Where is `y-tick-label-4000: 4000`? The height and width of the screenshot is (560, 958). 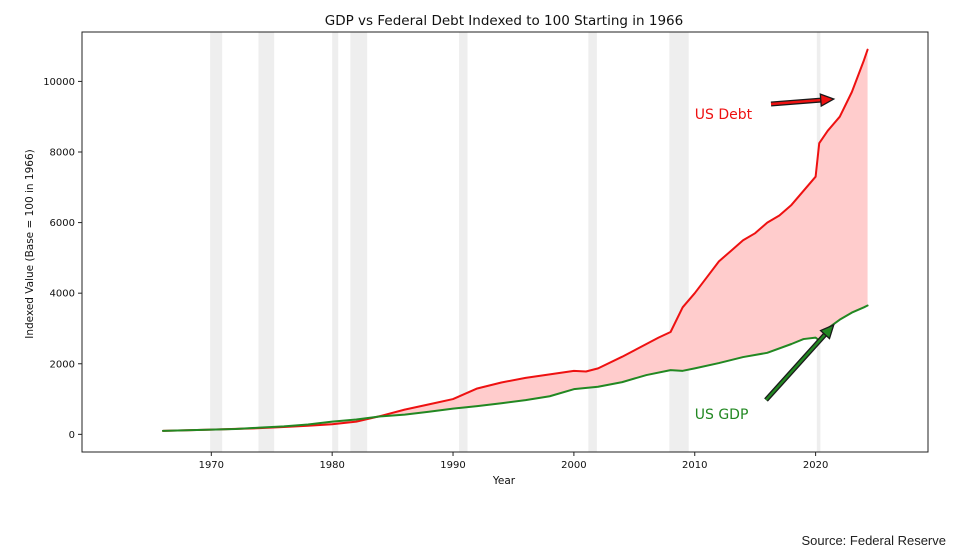
y-tick-label-4000: 4000 is located at coordinates (62, 294).